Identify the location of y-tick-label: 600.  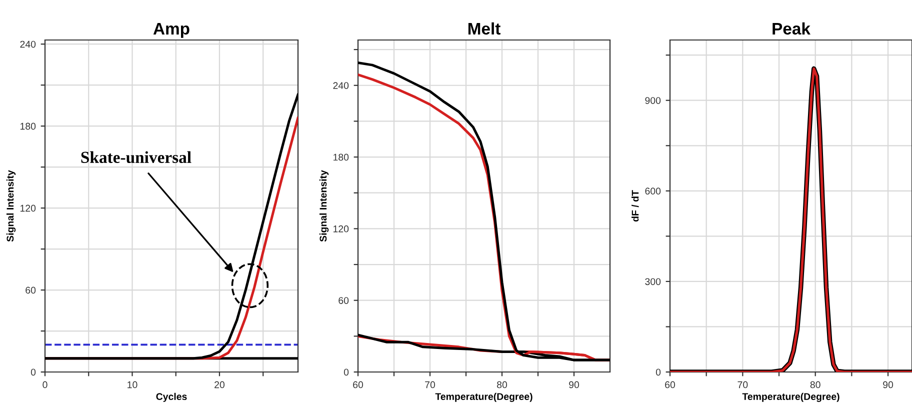
(653, 191).